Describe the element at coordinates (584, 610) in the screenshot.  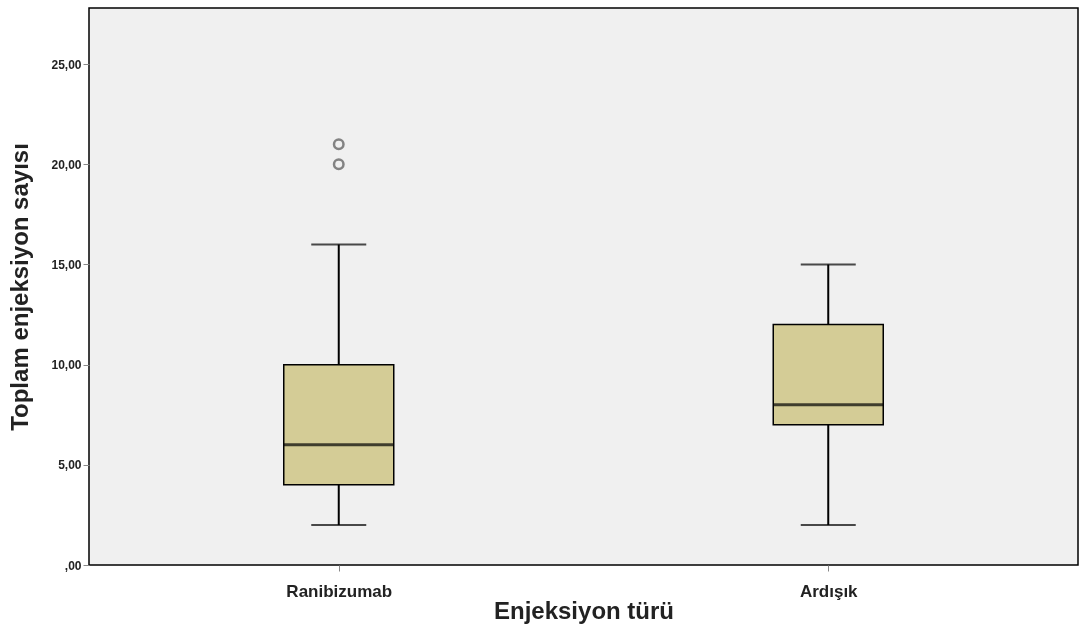
I see `x-axis-title: Enjeksiyon türü` at that location.